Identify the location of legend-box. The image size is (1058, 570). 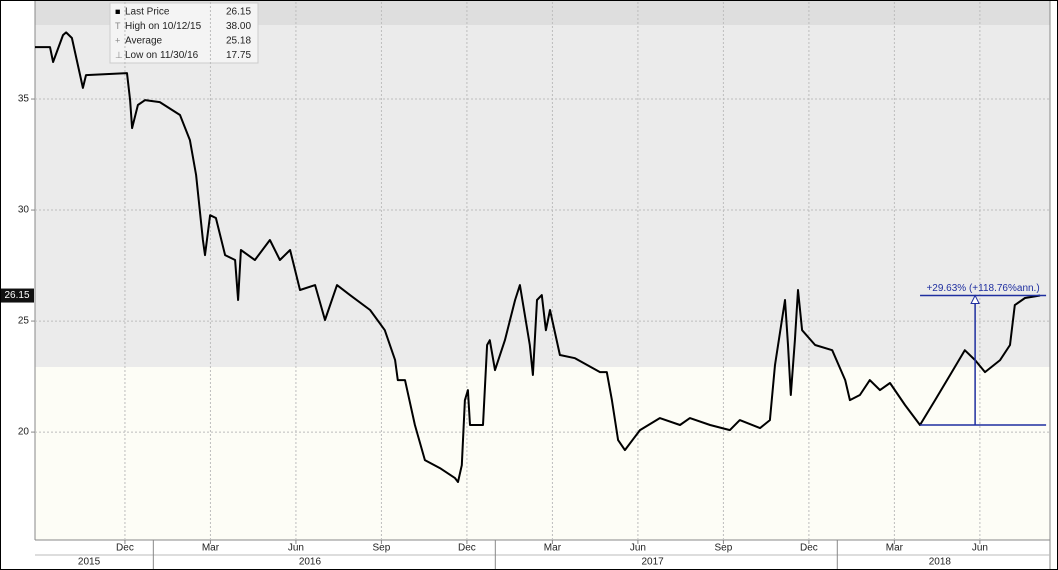
(184, 33).